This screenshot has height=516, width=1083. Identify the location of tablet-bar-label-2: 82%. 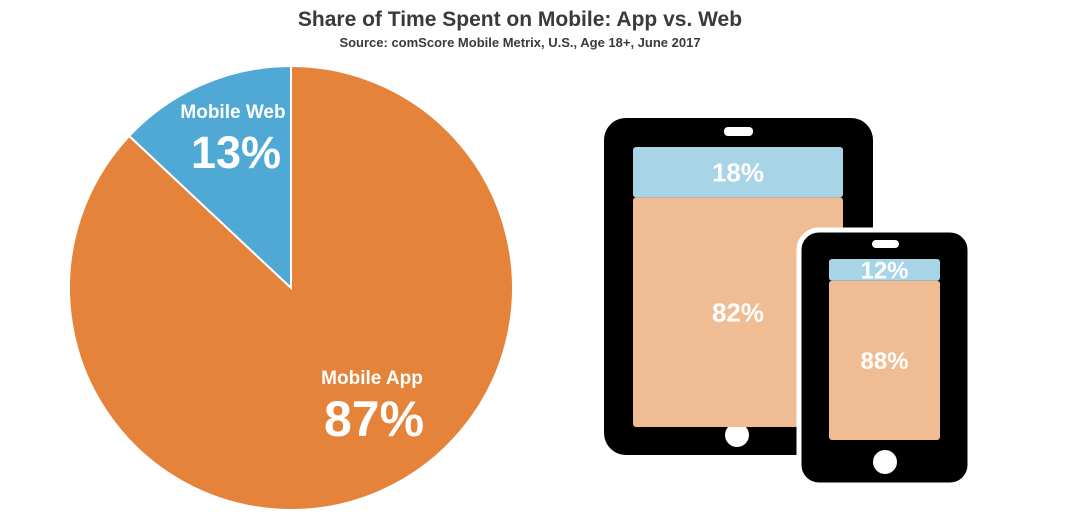
(738, 313).